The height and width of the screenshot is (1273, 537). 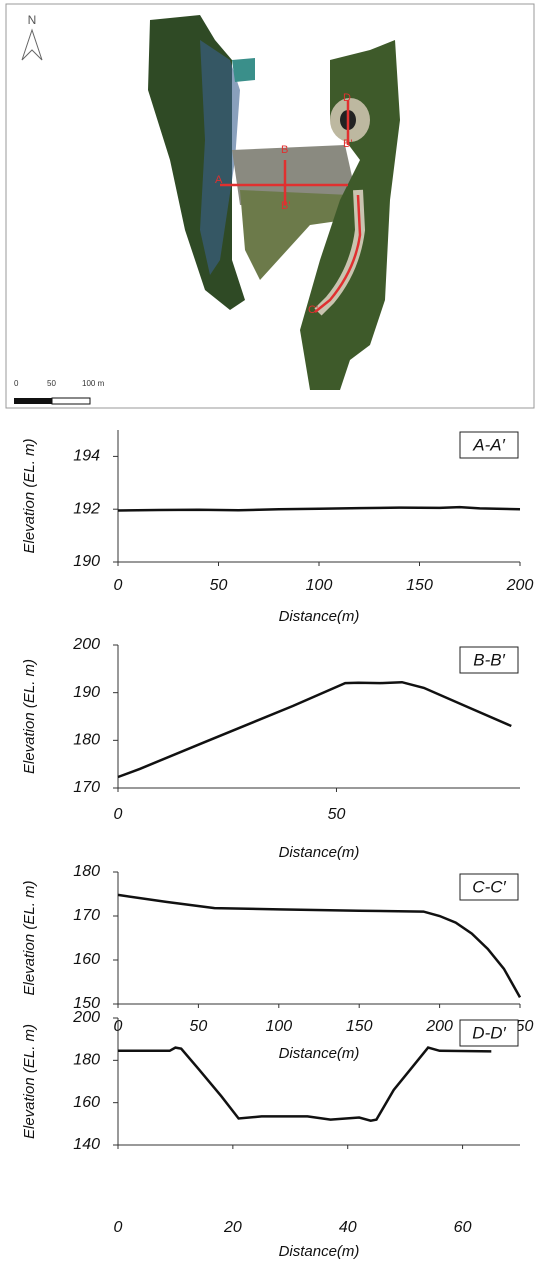 What do you see at coordinates (348, 1227) in the screenshot?
I see `x-tick-label: 40` at bounding box center [348, 1227].